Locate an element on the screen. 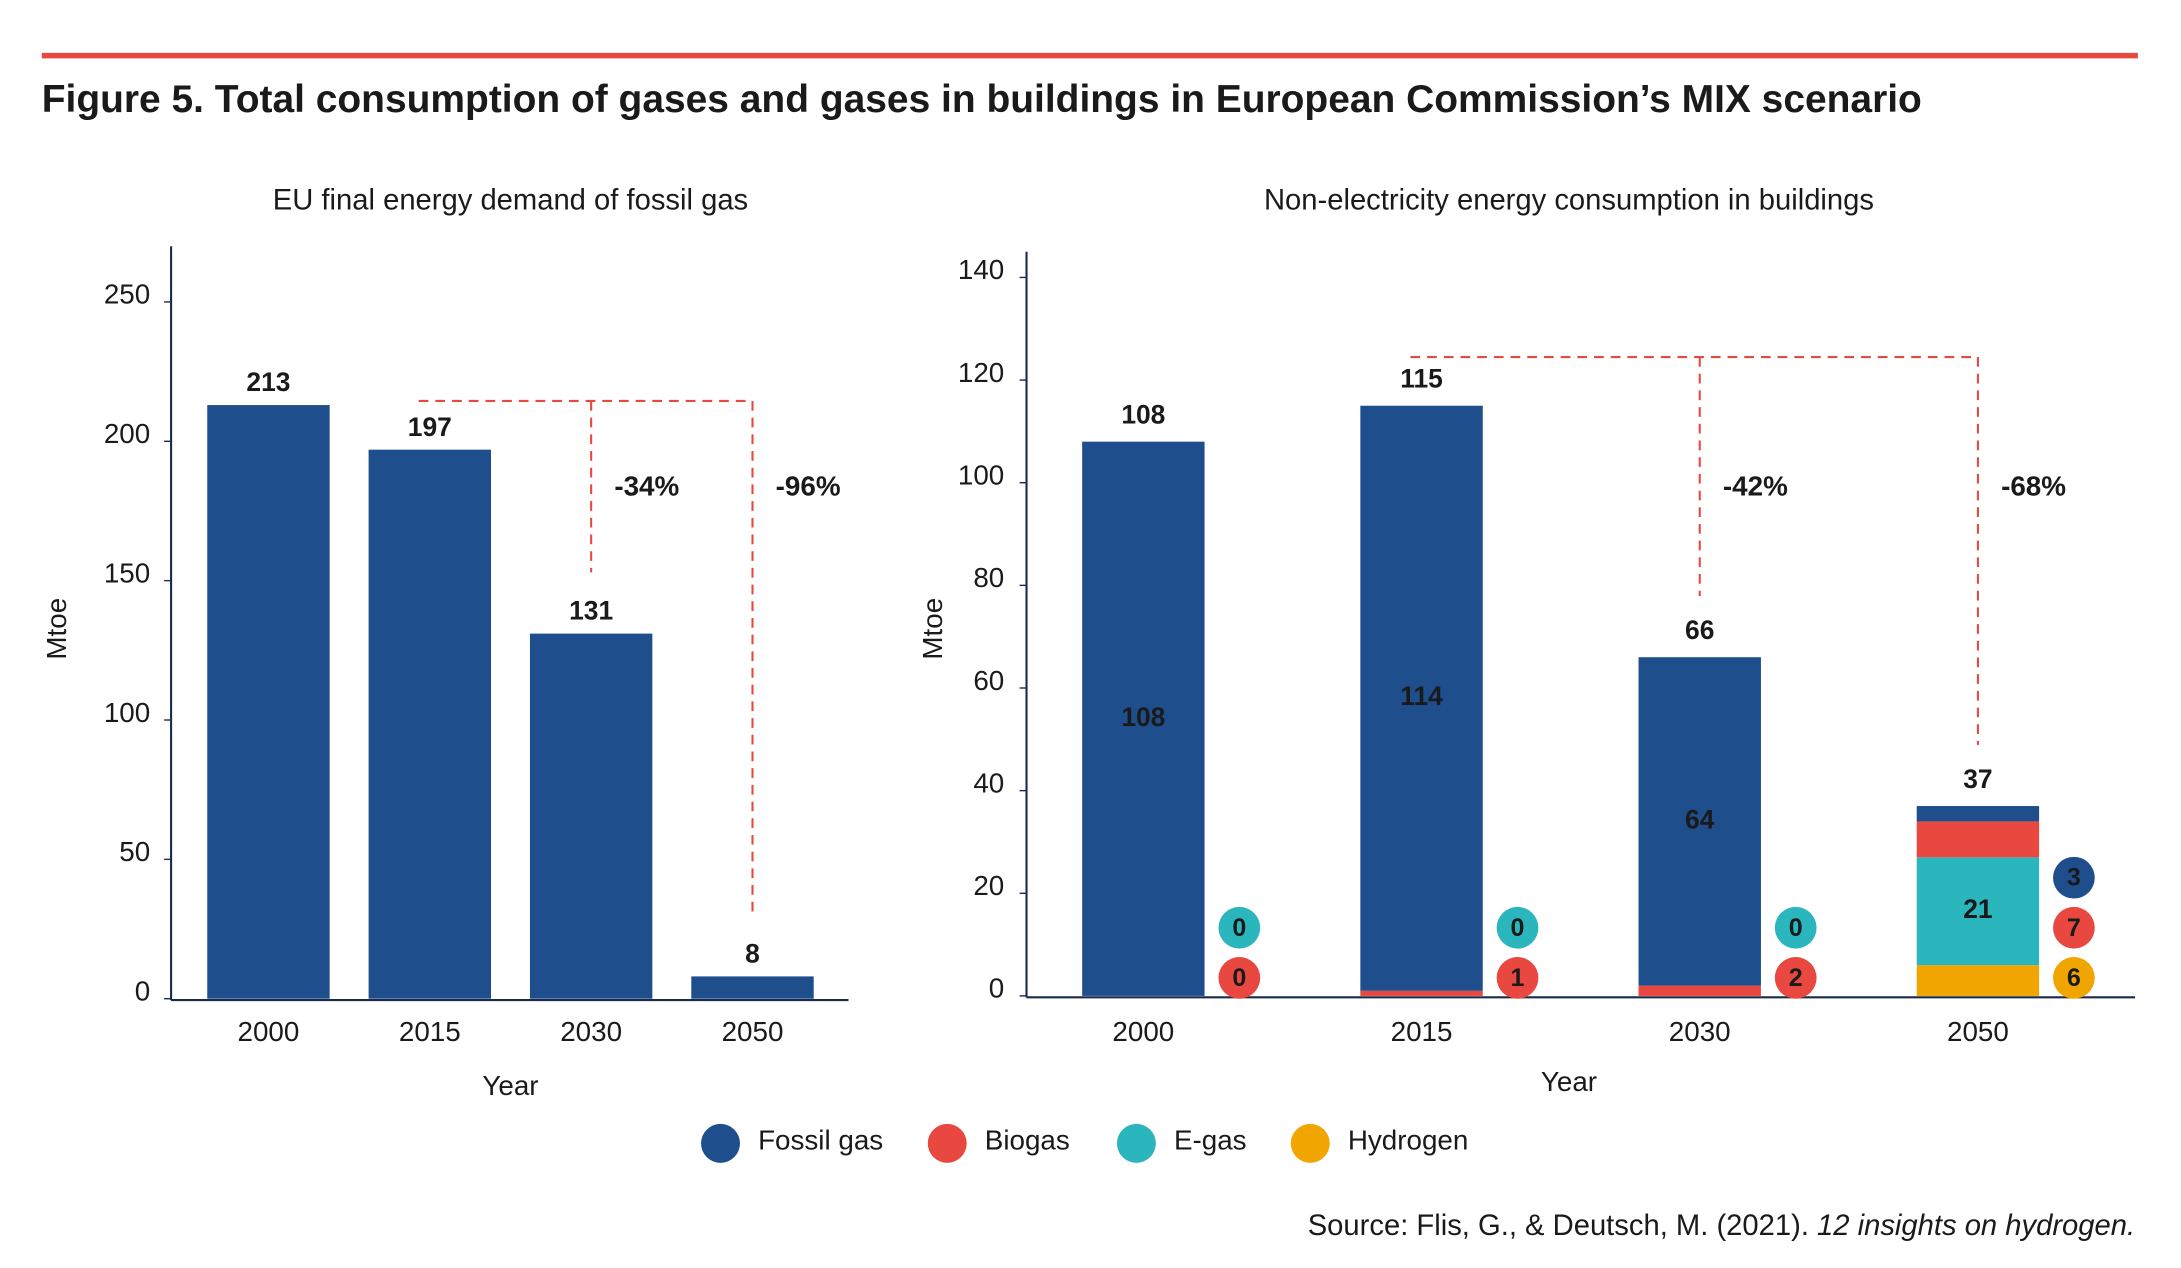  segment-label: 114 is located at coordinates (1421, 696).